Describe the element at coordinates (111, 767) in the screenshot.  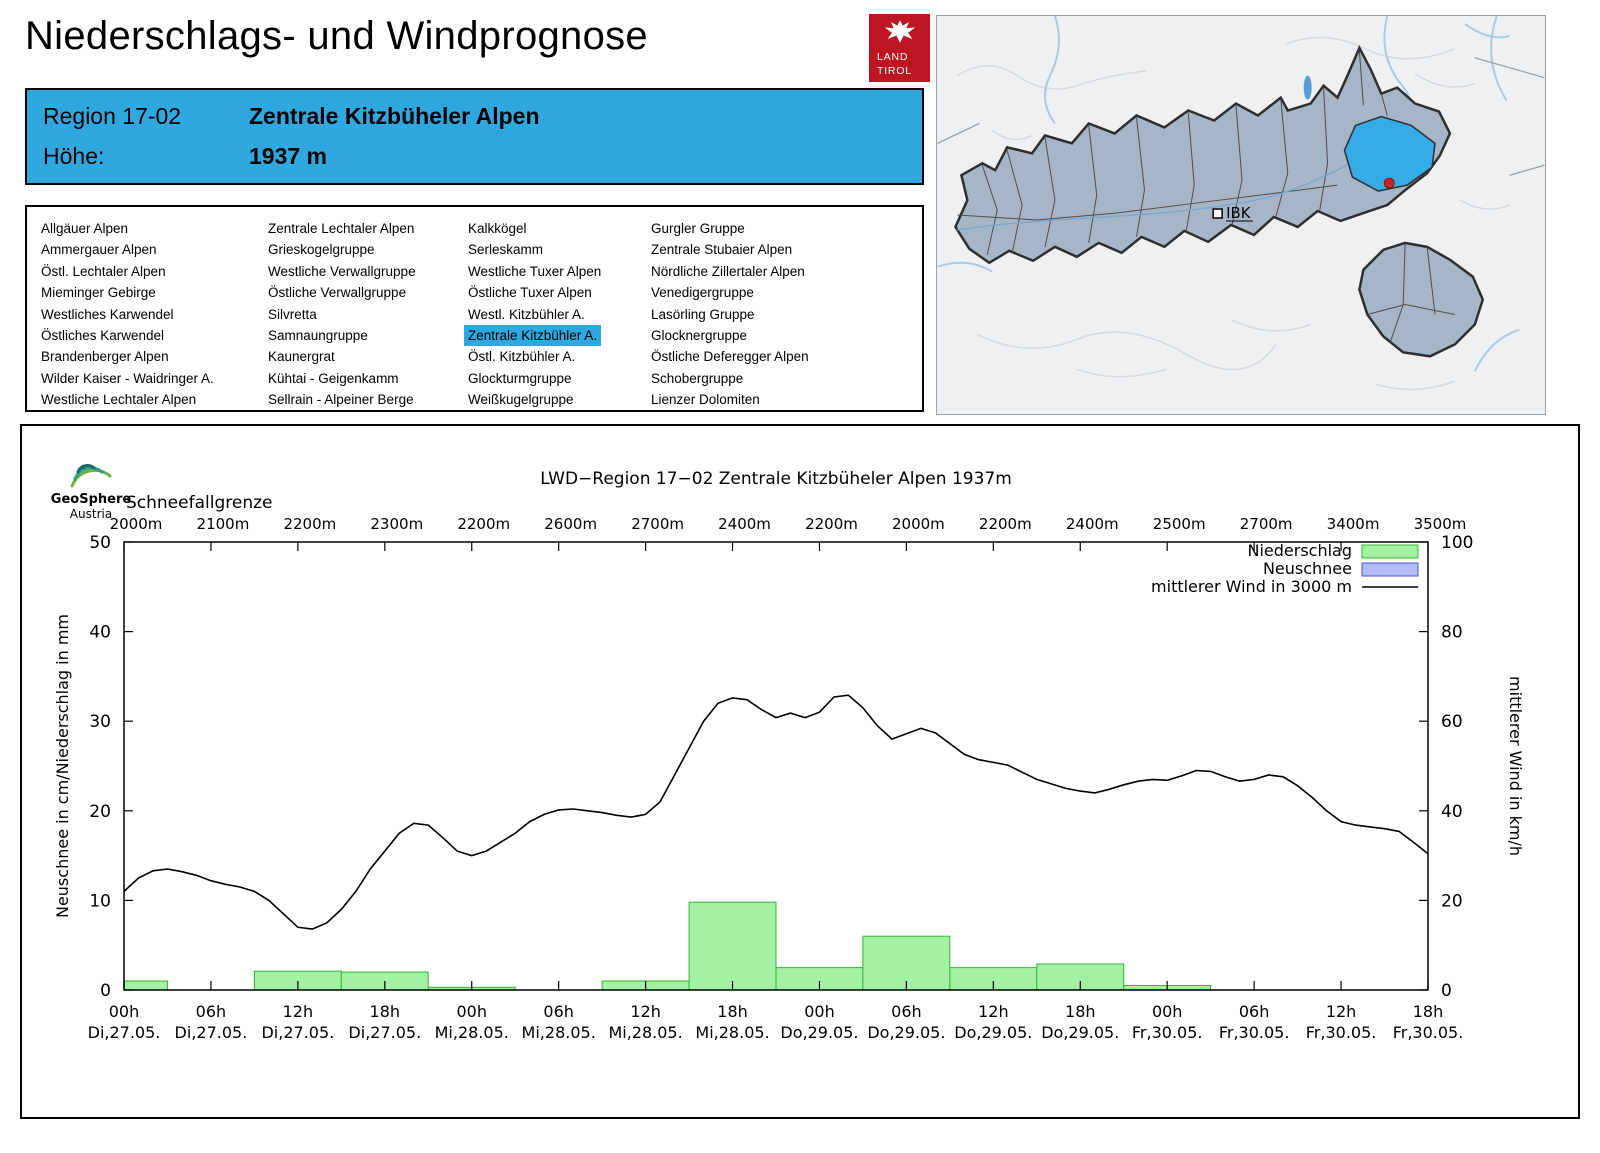
I see `y-axis-left: 0 10 20 30 40 50` at that location.